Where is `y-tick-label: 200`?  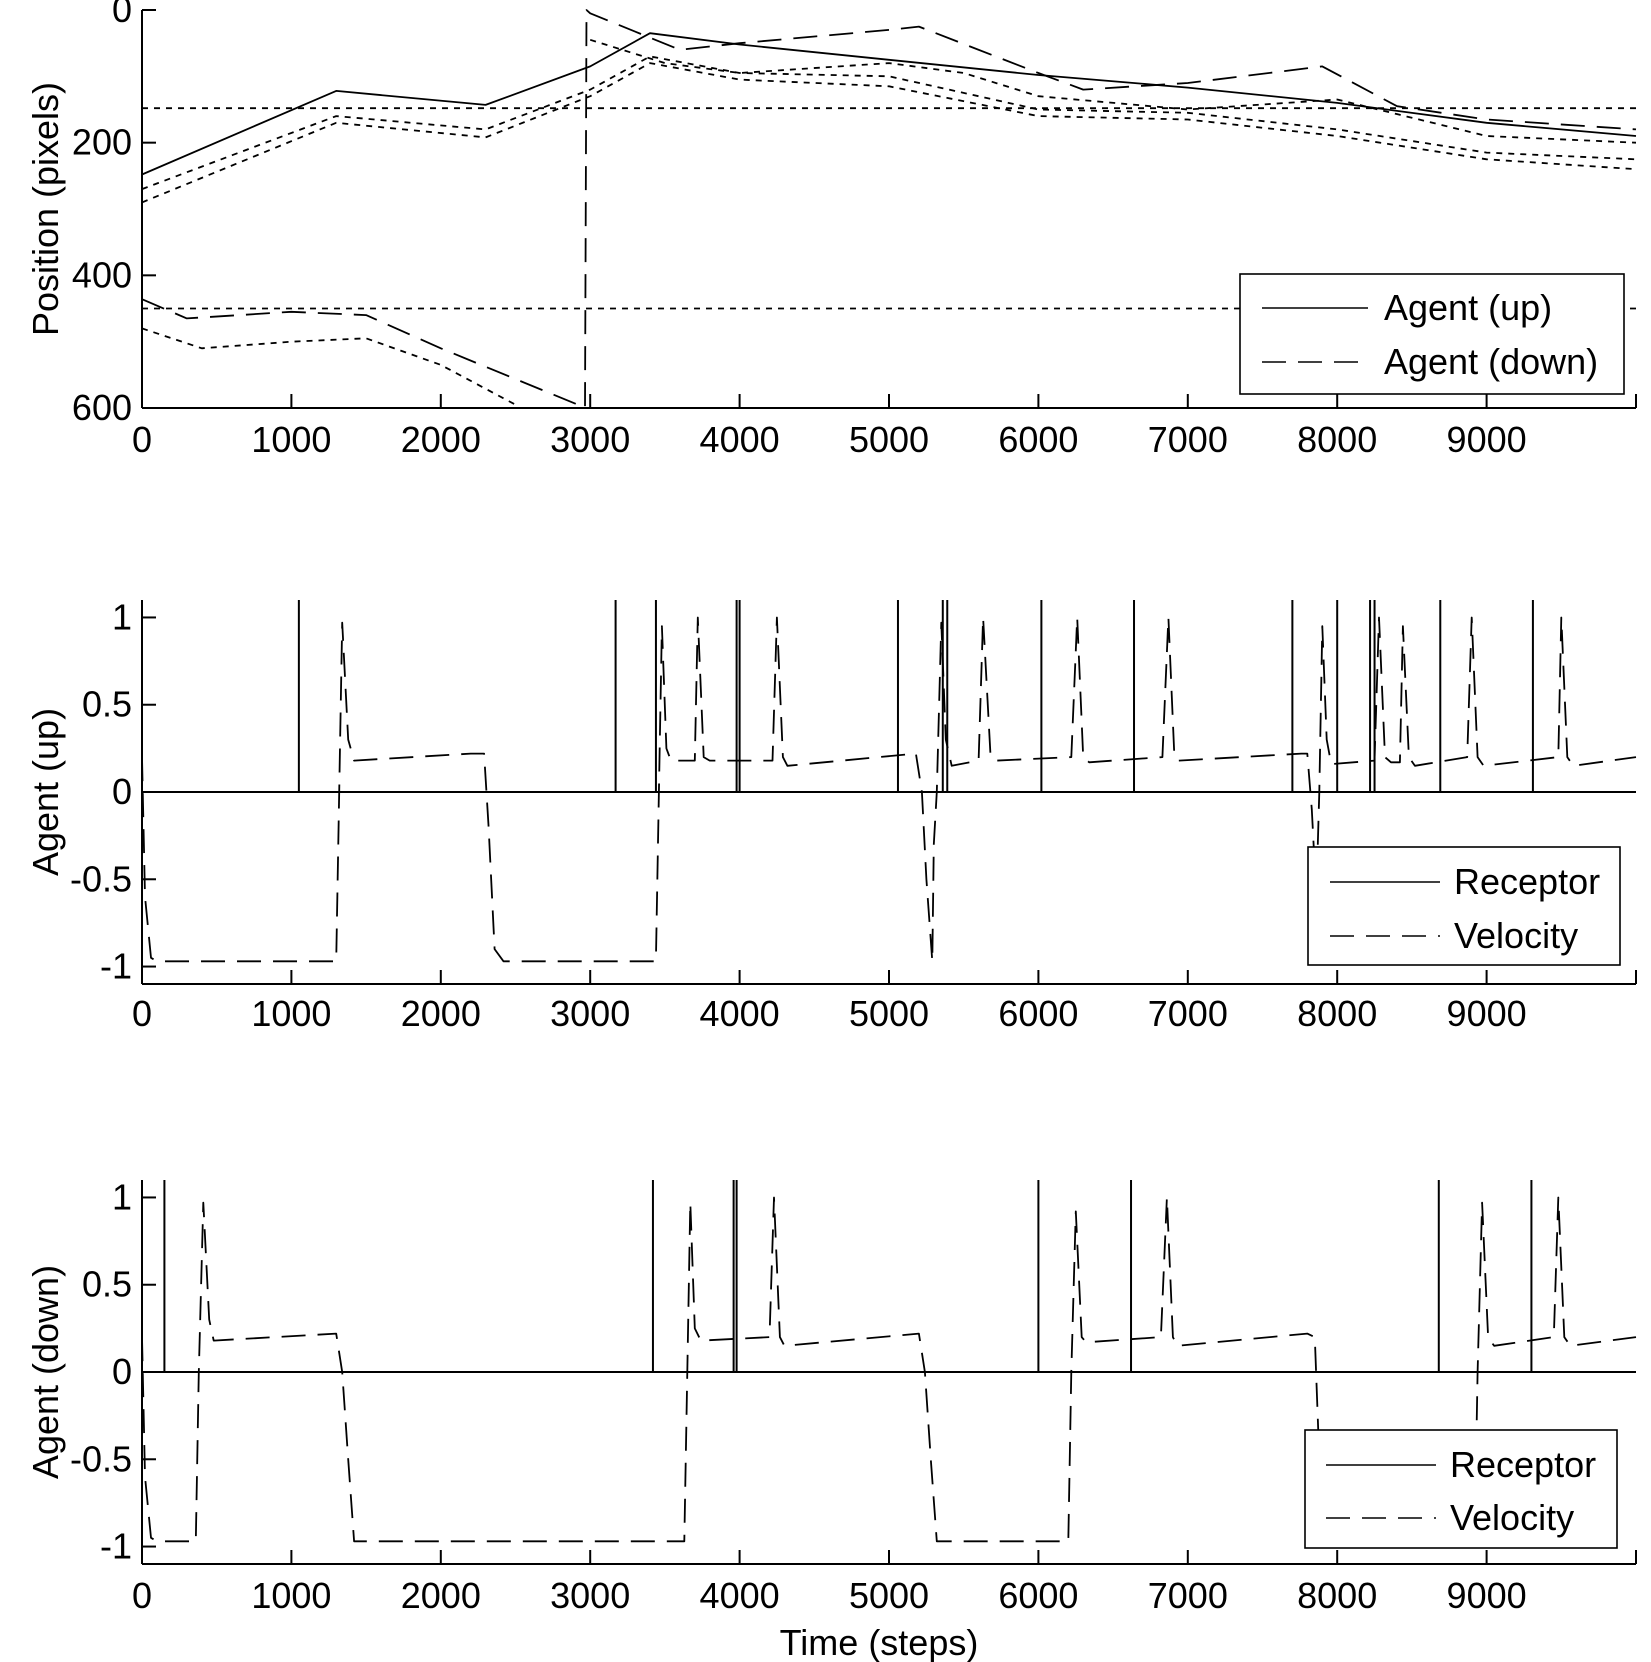 y-tick-label: 200 is located at coordinates (102, 142).